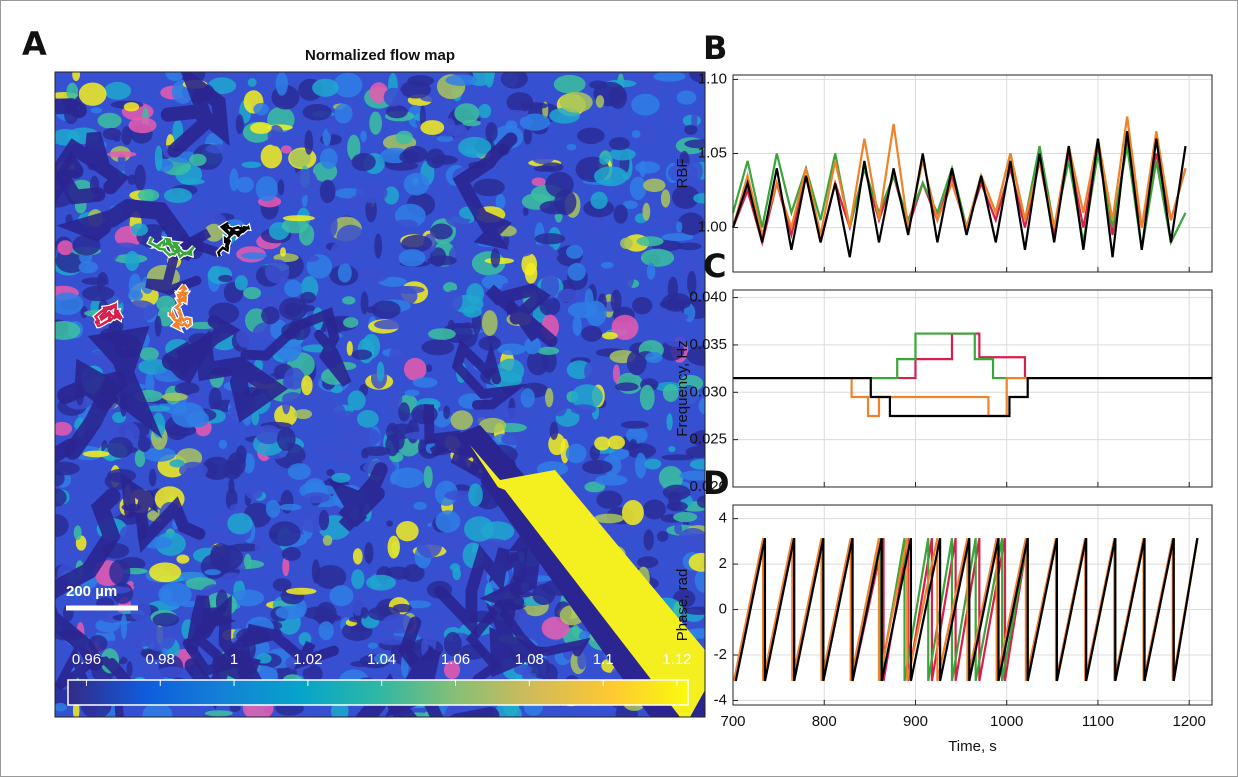 The height and width of the screenshot is (777, 1238). What do you see at coordinates (1189, 721) in the screenshot?
I see `x-tick-label: 1200` at bounding box center [1189, 721].